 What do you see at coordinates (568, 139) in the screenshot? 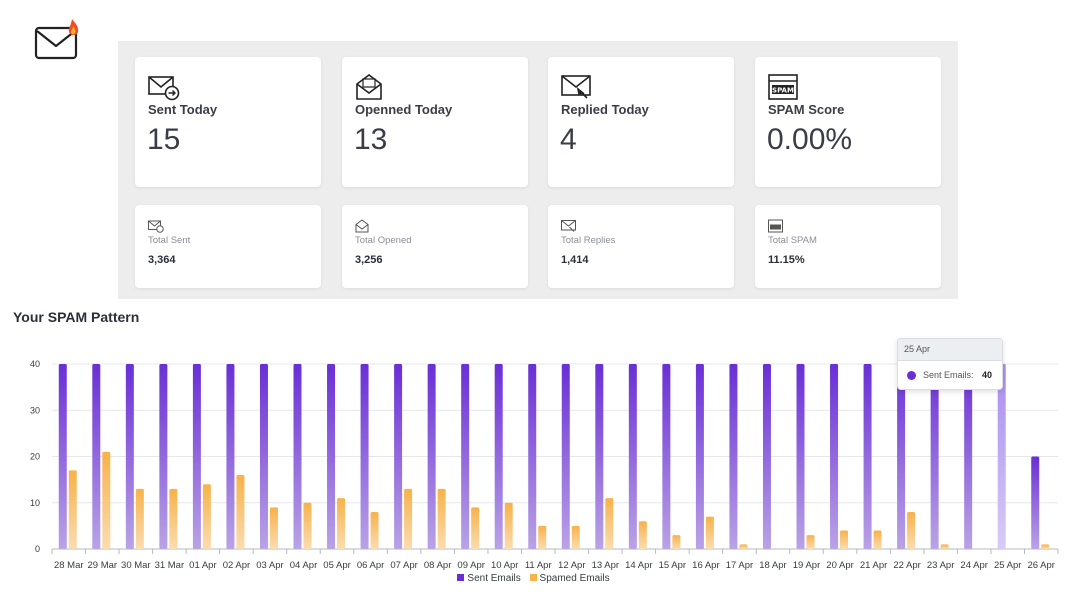
I see `card-value: 4` at bounding box center [568, 139].